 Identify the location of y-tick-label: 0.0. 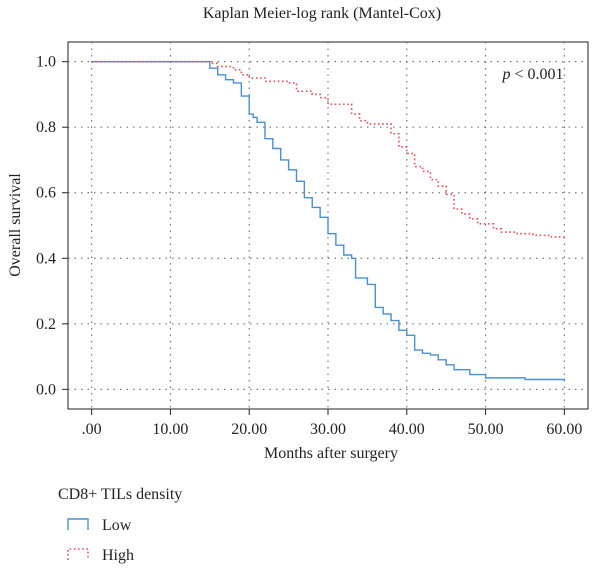
(46, 389).